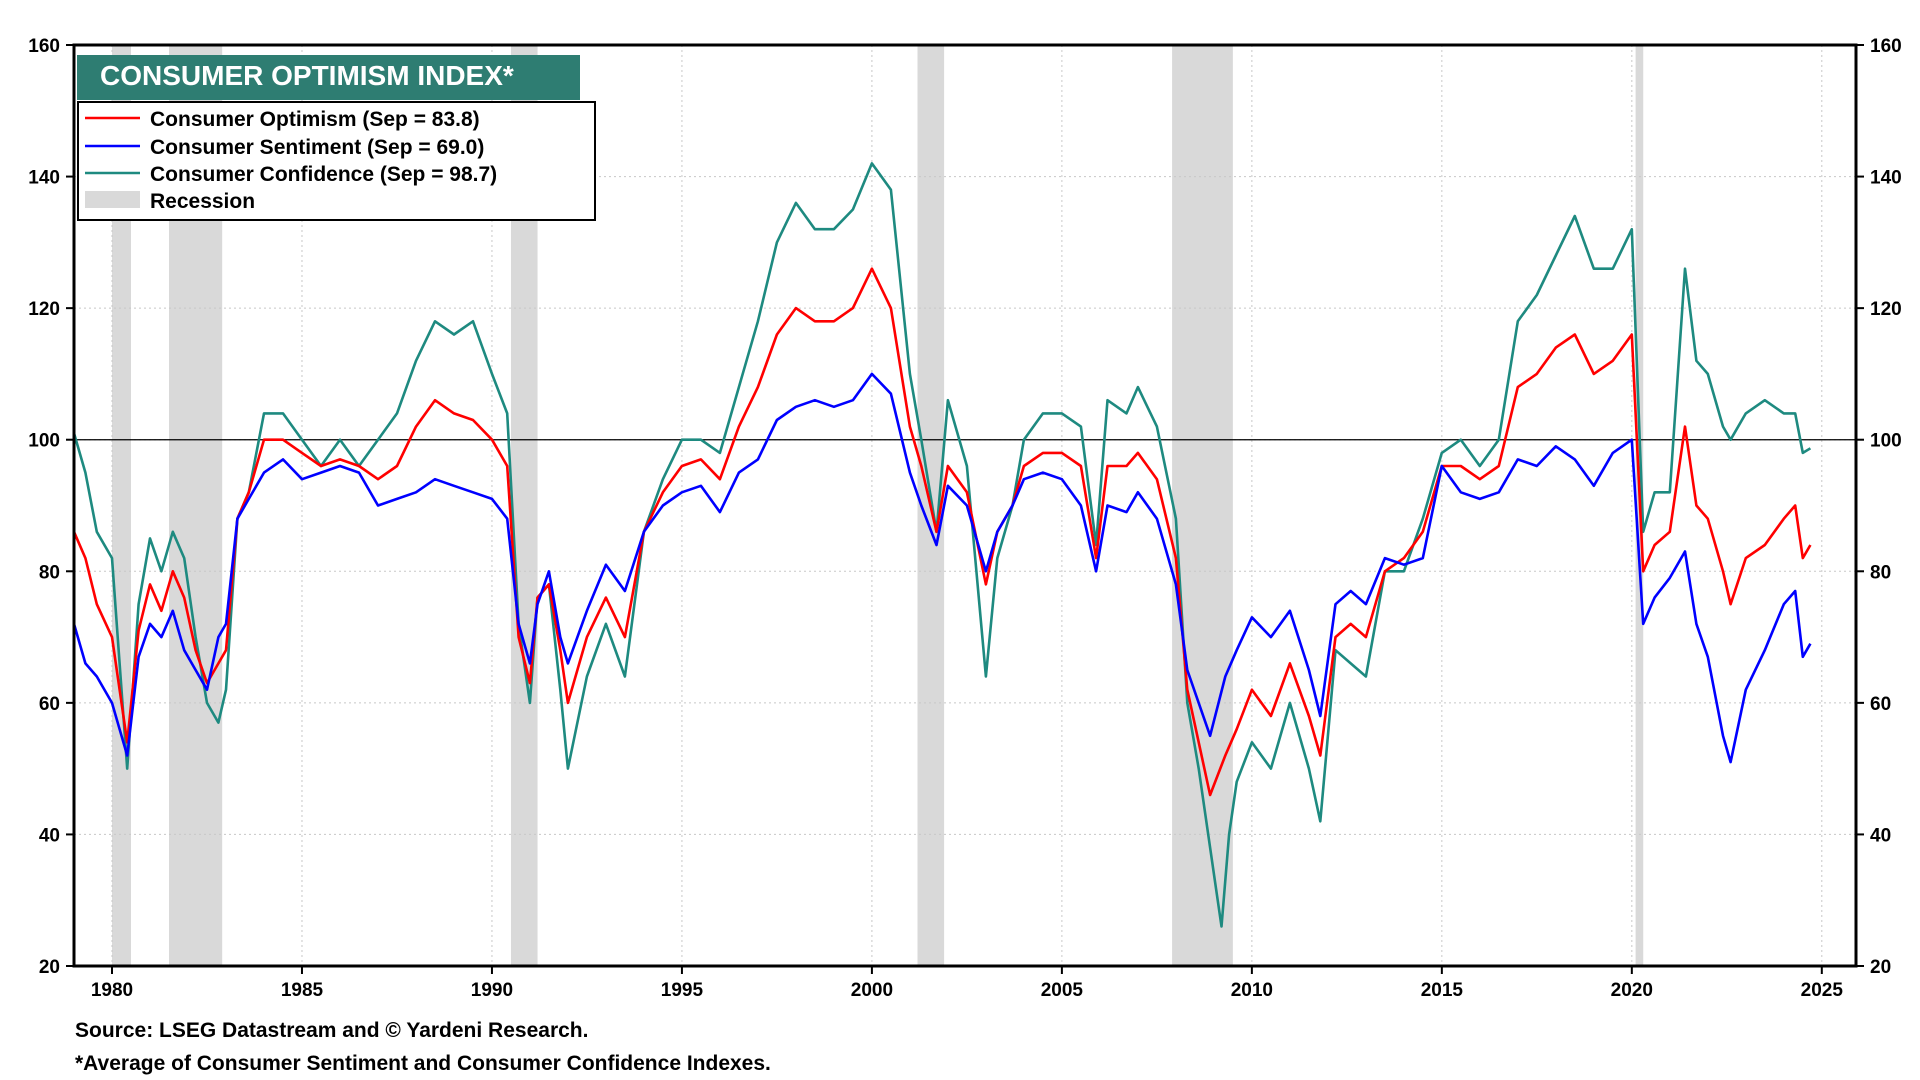  I want to click on title-box: CONSUMER OPTIMISM INDEX*, so click(328, 77).